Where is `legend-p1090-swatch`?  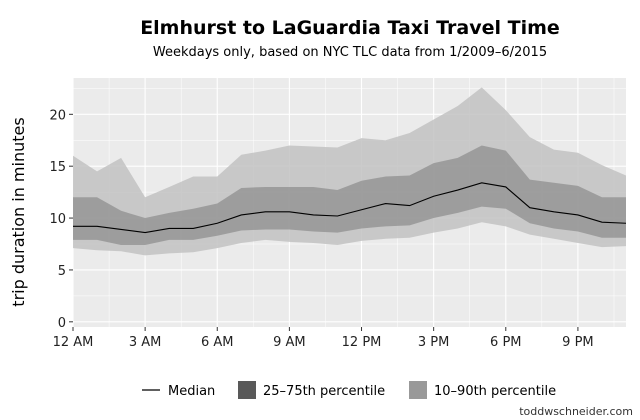
legend-p1090-swatch is located at coordinates (418, 390).